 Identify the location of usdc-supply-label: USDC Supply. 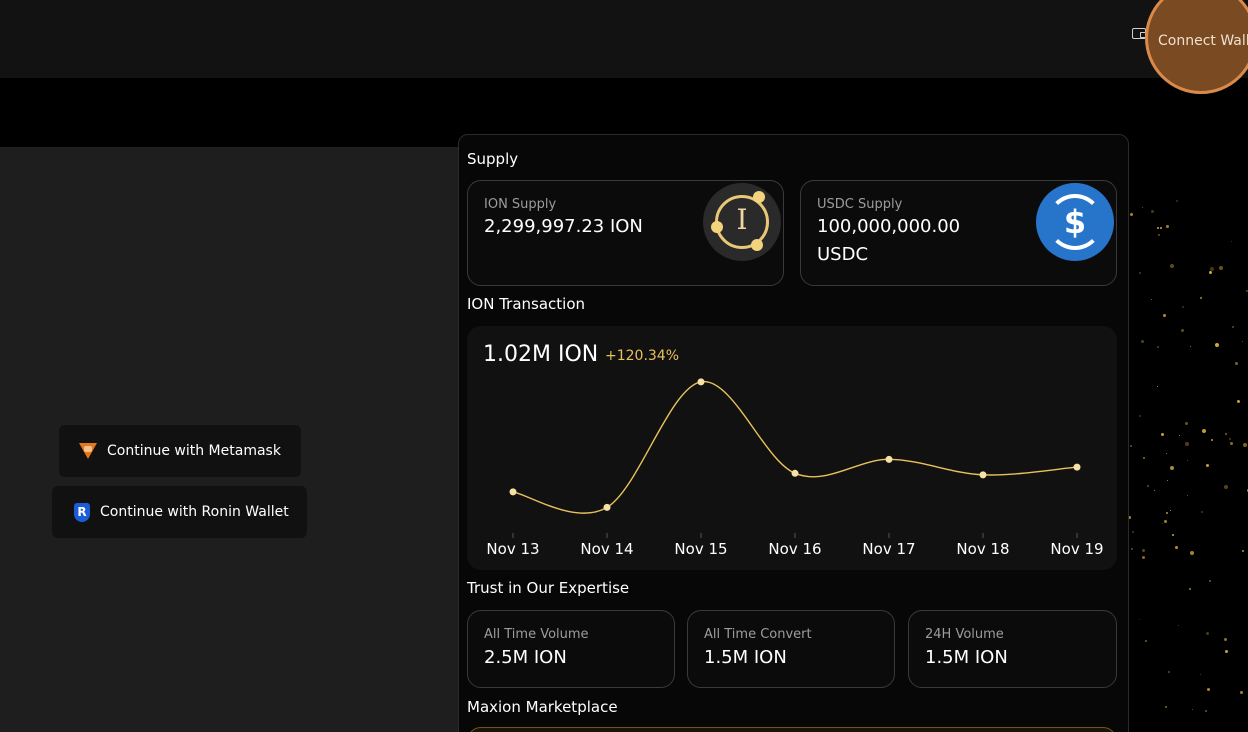
(860, 204).